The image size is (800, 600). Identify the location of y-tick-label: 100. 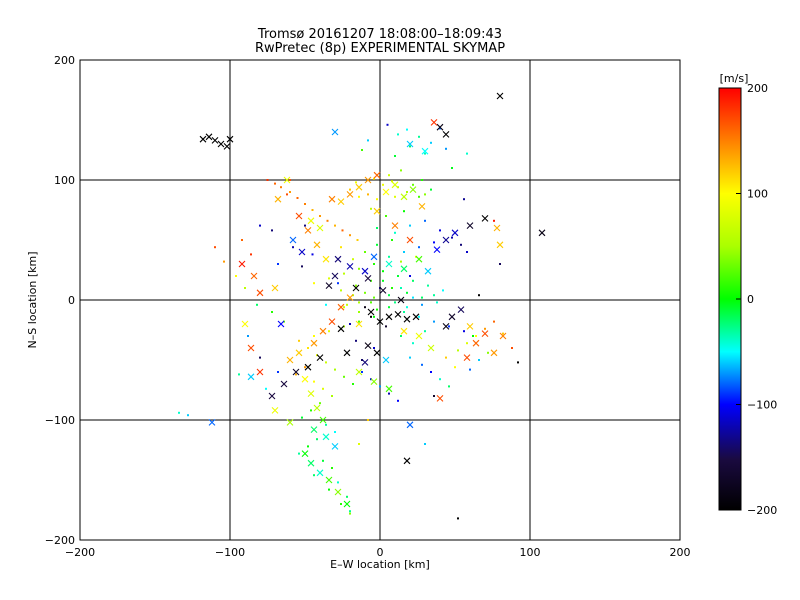
(64, 180).